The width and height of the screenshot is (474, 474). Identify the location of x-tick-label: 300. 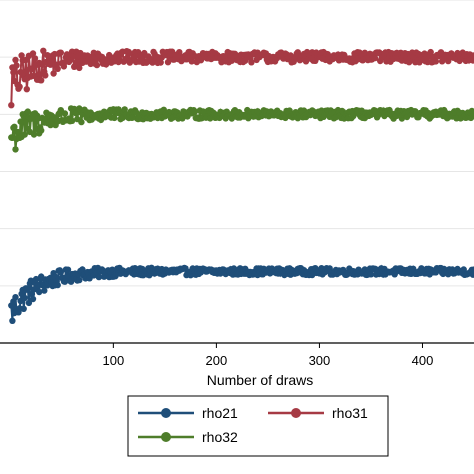
(320, 360).